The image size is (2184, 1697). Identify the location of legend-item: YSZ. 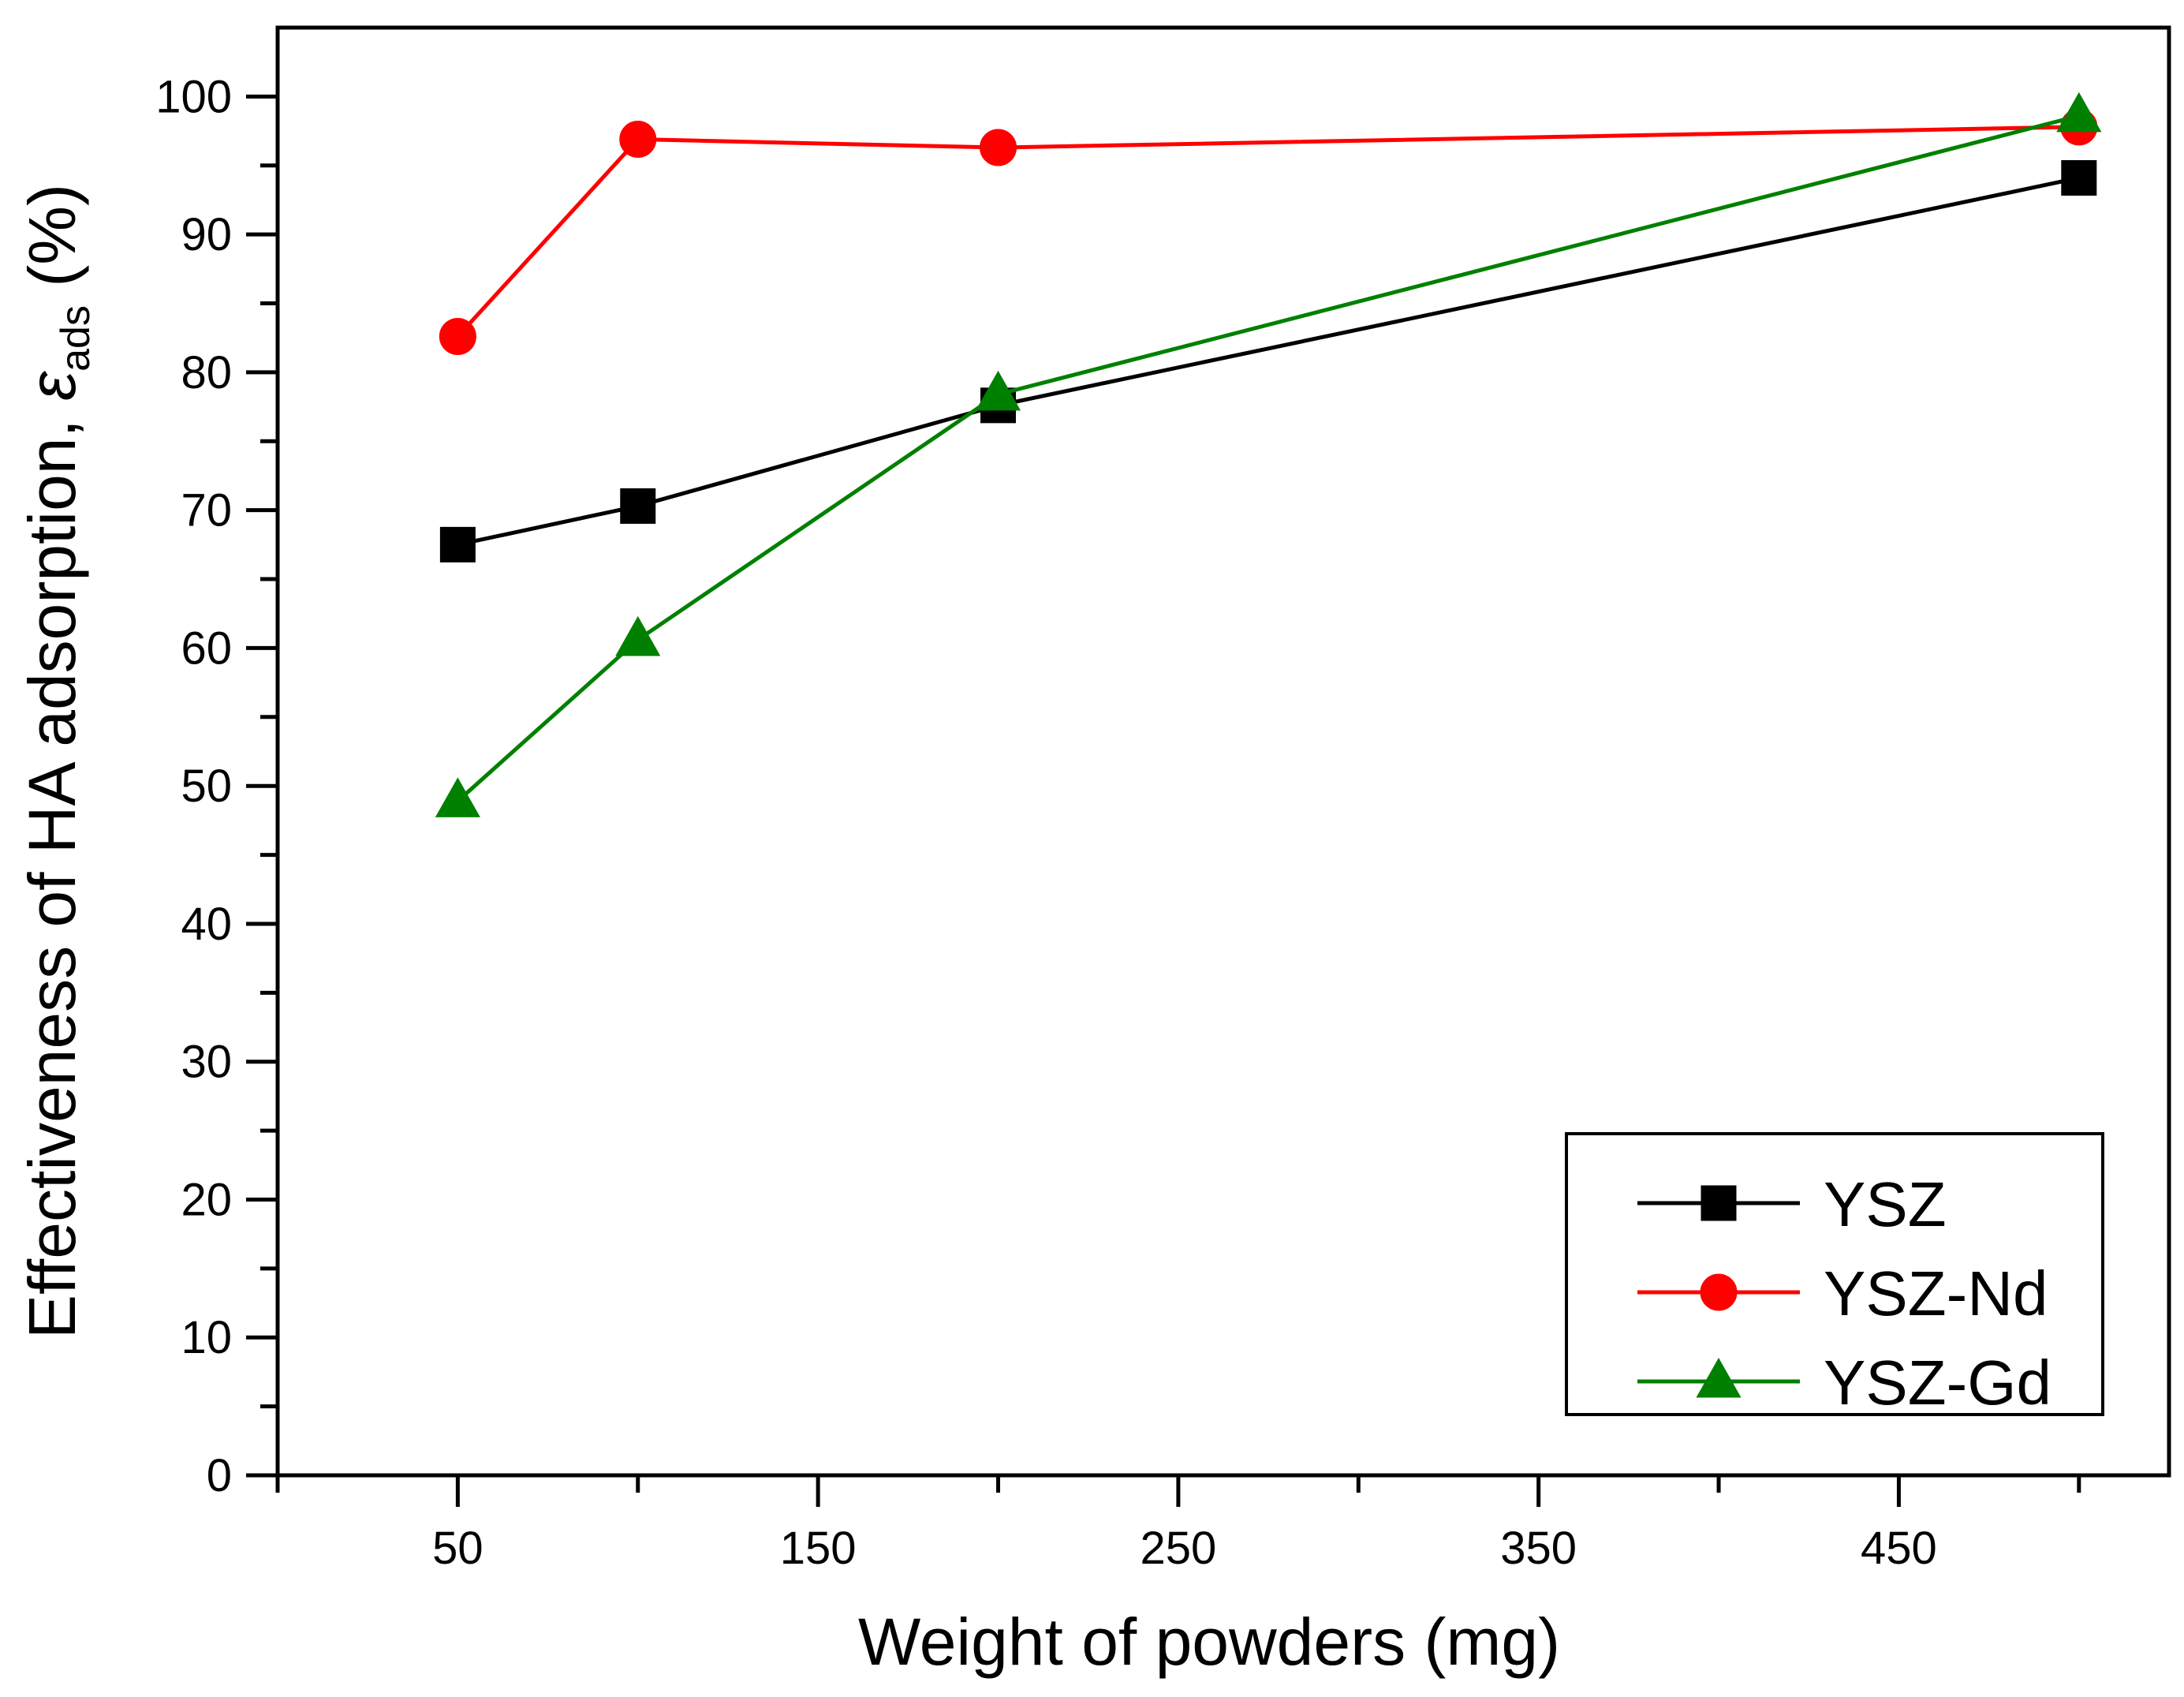
(1792, 1204).